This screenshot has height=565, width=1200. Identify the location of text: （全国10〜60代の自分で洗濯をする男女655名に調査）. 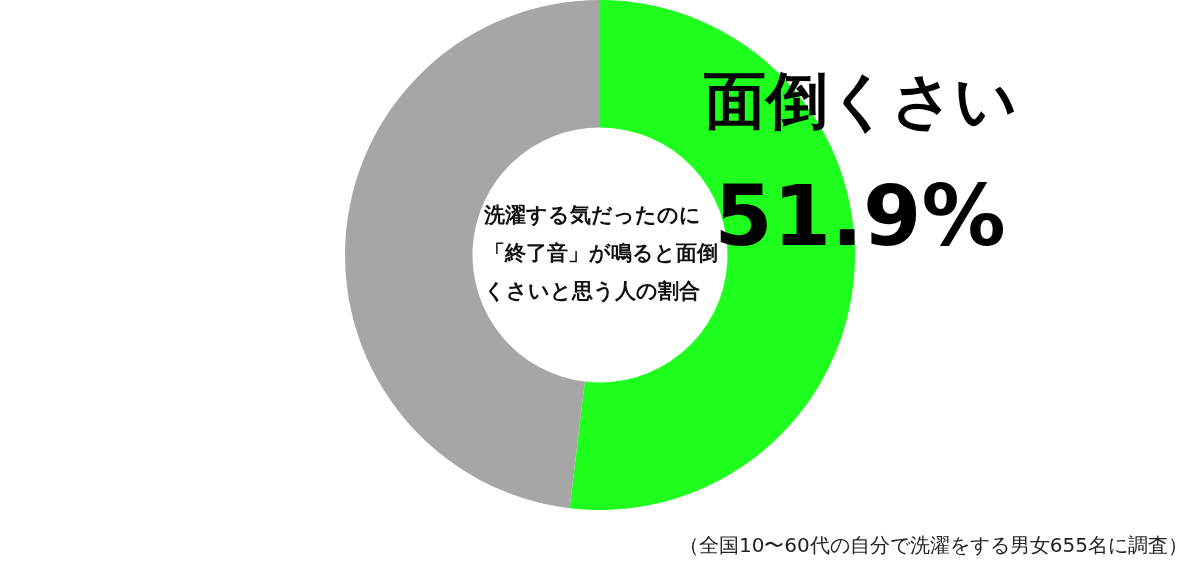
(933, 545).